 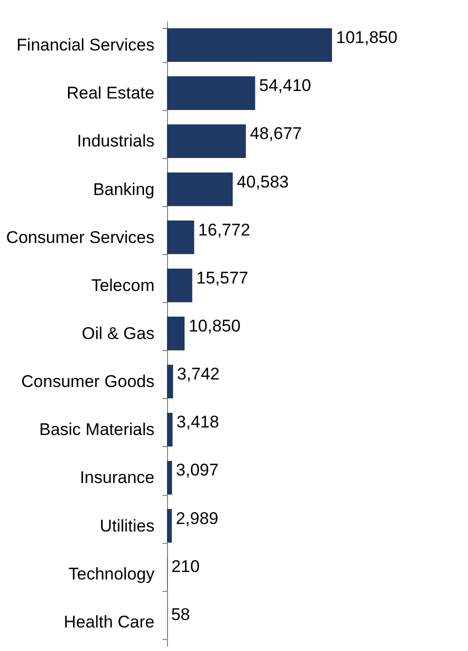 I want to click on data-label: 16,772, so click(x=224, y=230).